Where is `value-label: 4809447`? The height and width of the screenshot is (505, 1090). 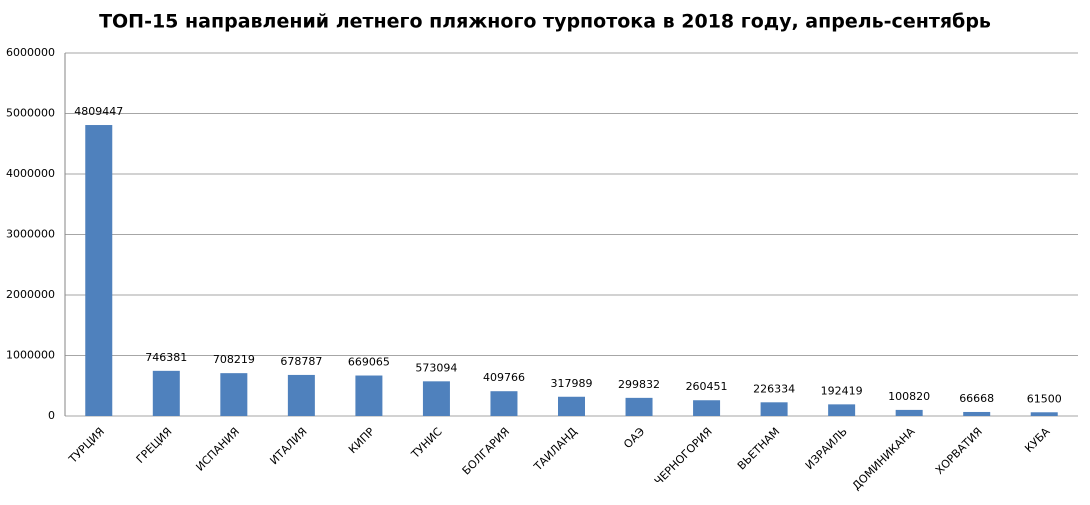
value-label: 4809447 is located at coordinates (98, 111).